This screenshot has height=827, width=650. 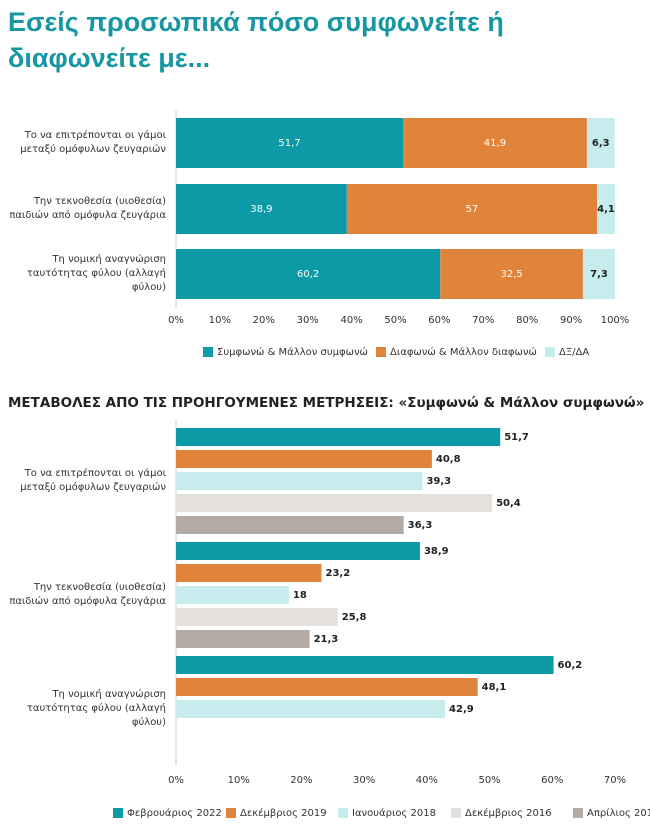 I want to click on value-label: 7,3, so click(x=599, y=274).